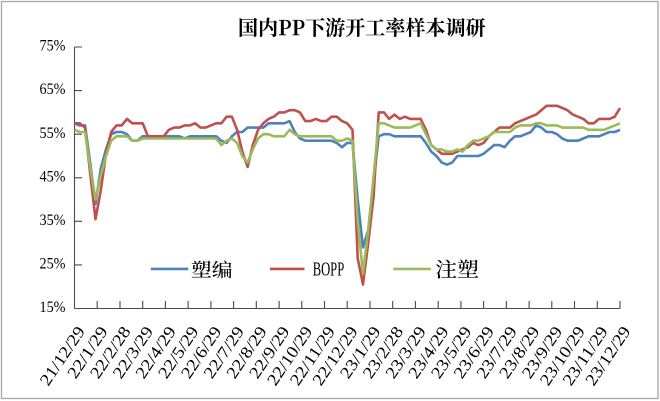 The image size is (660, 401). What do you see at coordinates (53, 133) in the screenshot?
I see `svg-text: 55%` at bounding box center [53, 133].